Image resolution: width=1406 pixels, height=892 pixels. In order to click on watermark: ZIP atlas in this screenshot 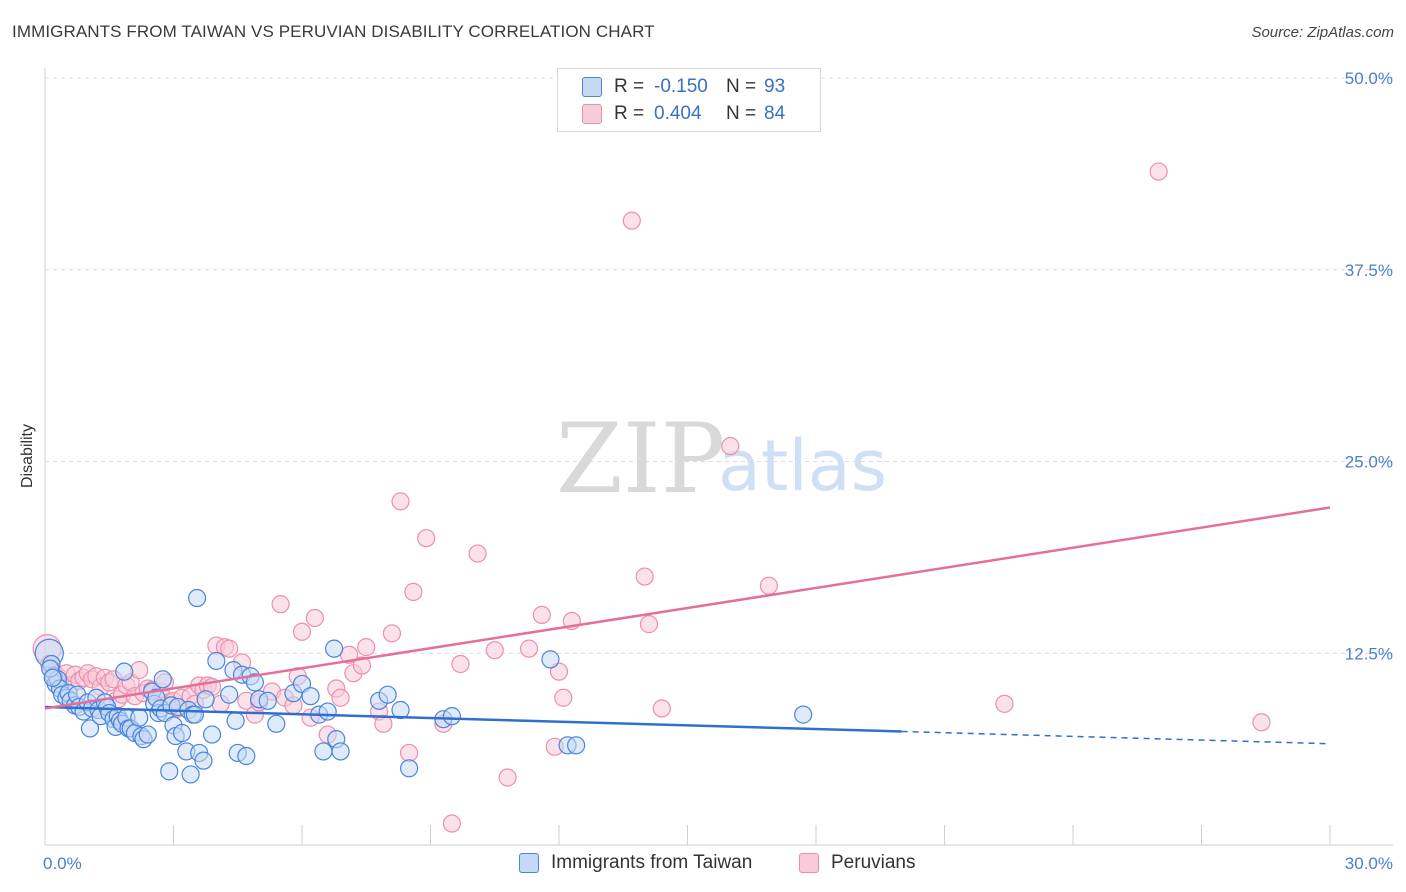, I will do `click(721, 459)`.